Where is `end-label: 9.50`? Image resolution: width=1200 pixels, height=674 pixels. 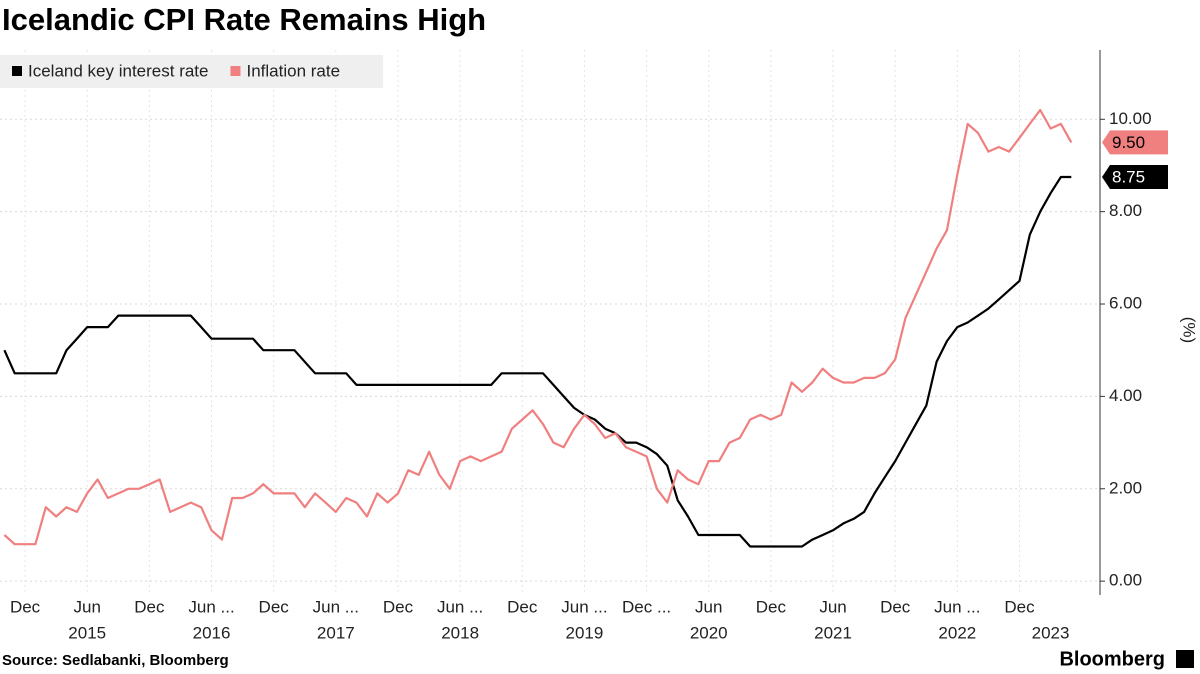 end-label: 9.50 is located at coordinates (1128, 142).